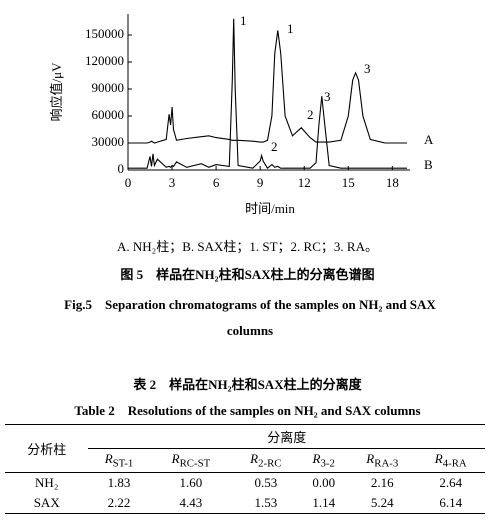 The image size is (495, 524). I want to click on subscript: ST-1, so click(123, 463).